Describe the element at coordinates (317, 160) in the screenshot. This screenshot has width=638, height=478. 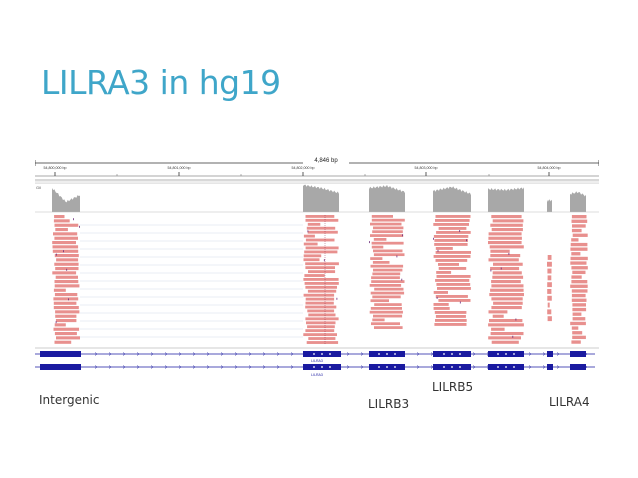
I see `window-width-ruler: 4,846 bp` at that location.